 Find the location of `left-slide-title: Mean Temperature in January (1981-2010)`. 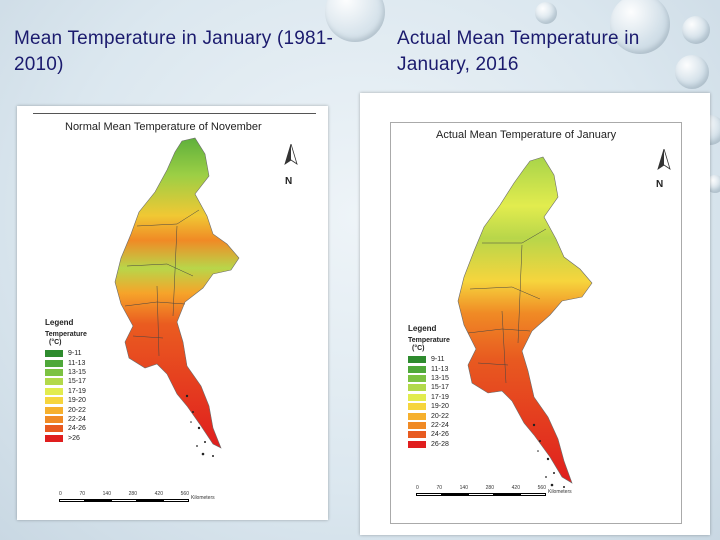

left-slide-title: Mean Temperature in January (1981-2010) is located at coordinates (174, 51).